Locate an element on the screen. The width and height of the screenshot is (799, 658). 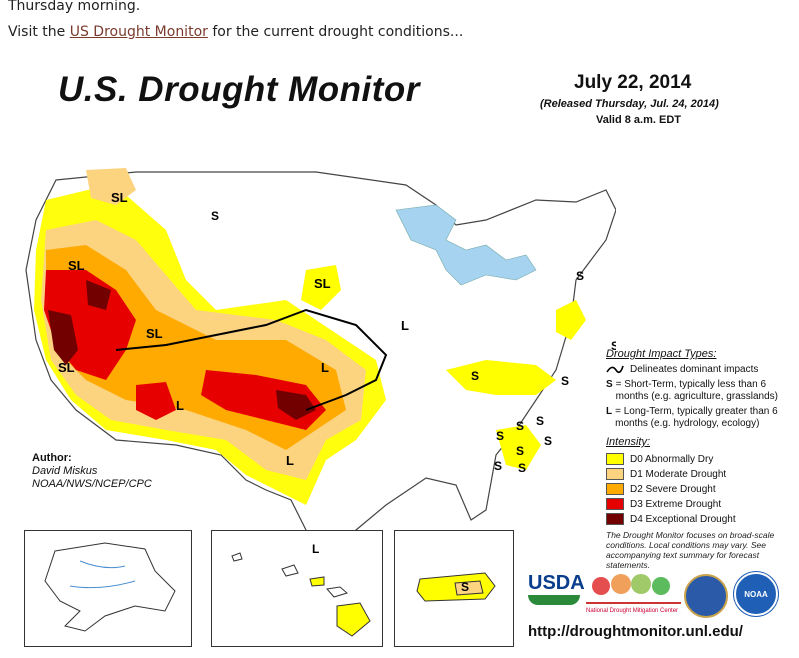
map-date: July 22, 2014 is located at coordinates (633, 82).